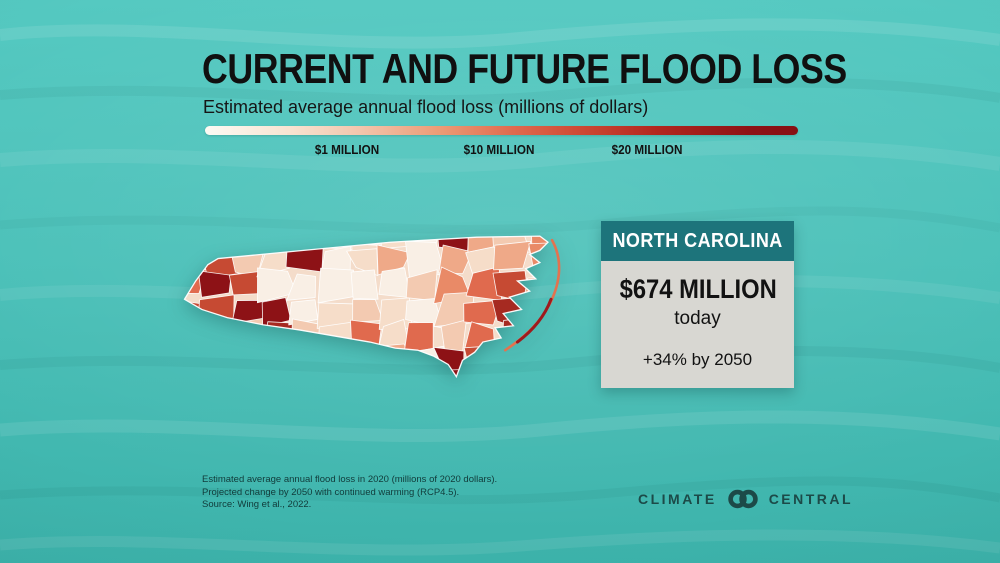  I want to click on county-cells-group, so click(381, 312).